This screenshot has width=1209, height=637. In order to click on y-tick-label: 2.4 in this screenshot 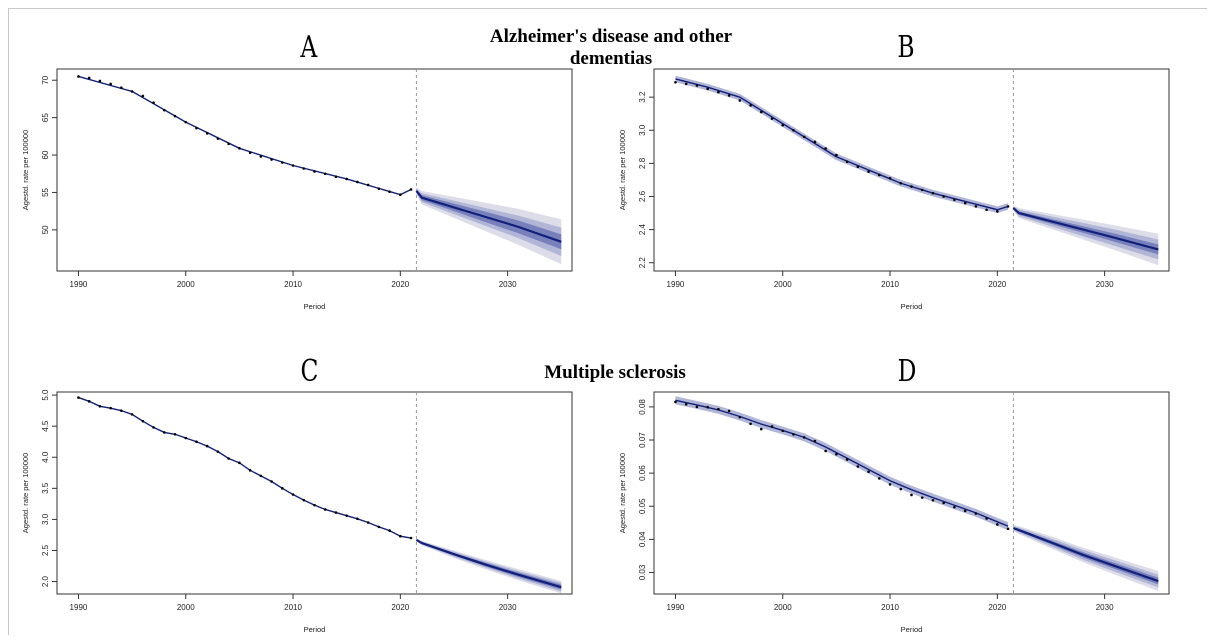, I will do `click(642, 229)`.